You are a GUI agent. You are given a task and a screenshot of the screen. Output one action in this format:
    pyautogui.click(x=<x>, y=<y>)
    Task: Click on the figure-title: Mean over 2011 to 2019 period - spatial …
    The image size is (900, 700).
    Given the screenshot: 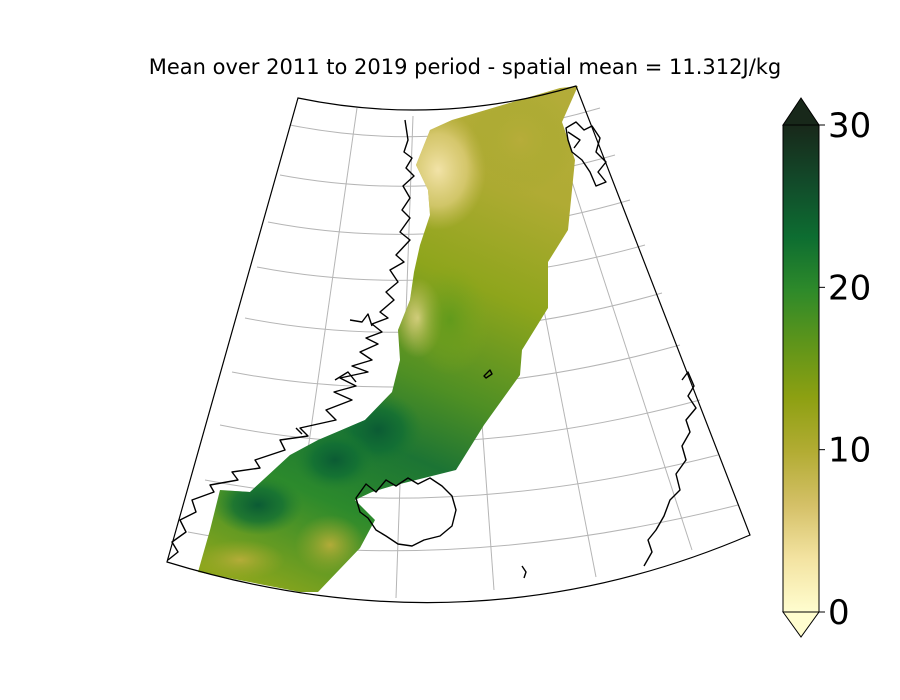 What is the action you would take?
    pyautogui.click(x=465, y=67)
    